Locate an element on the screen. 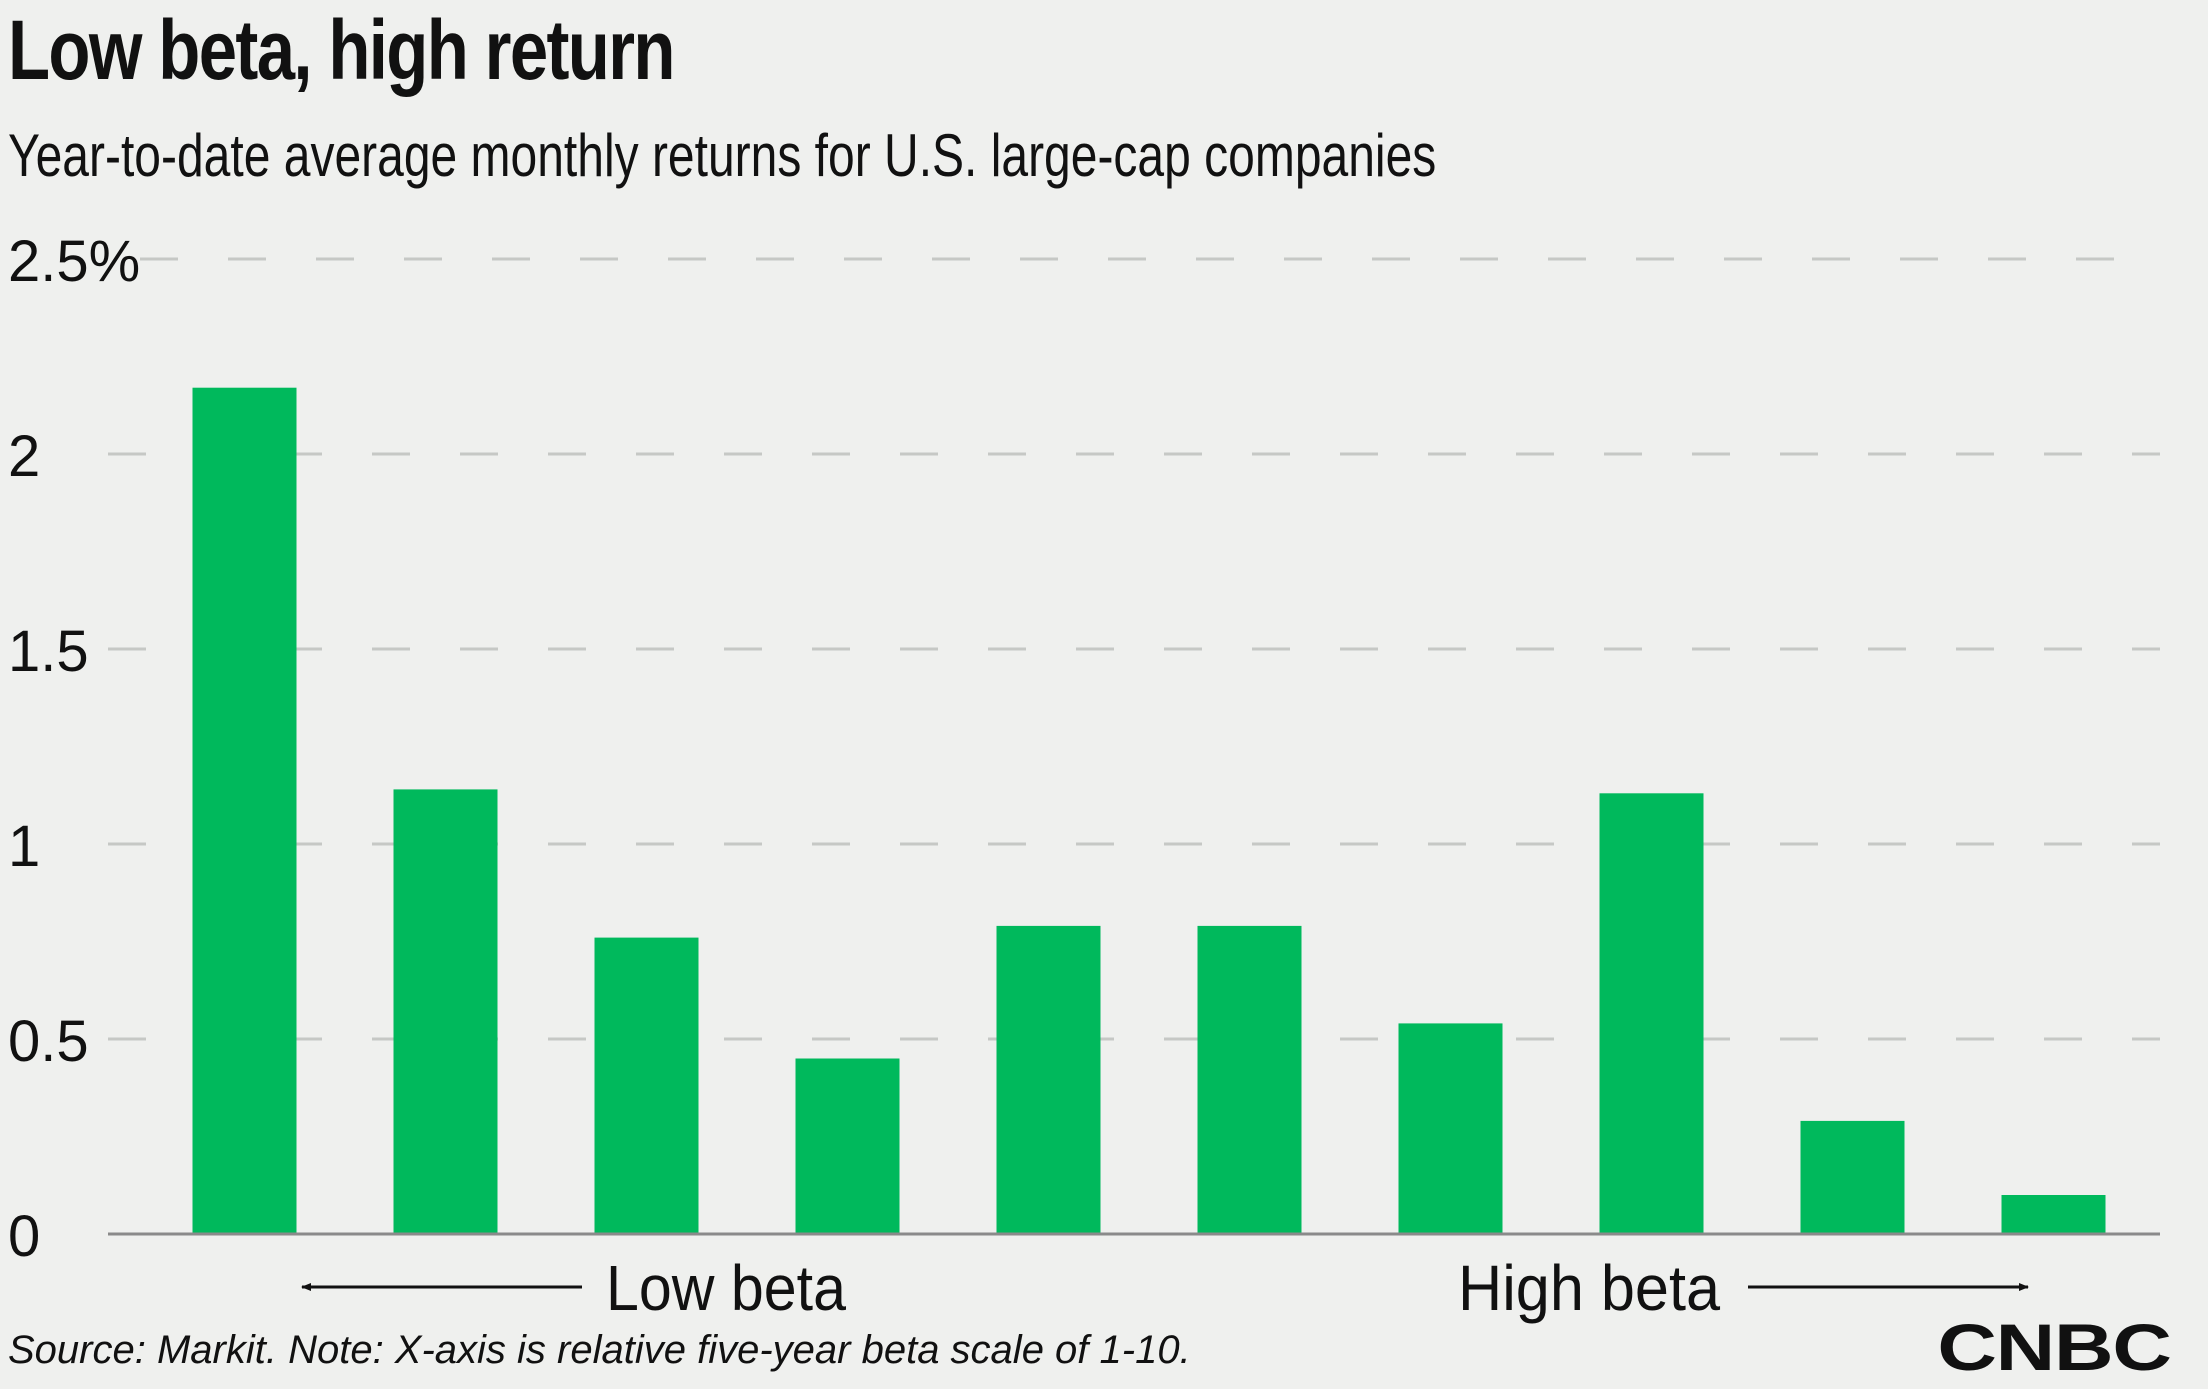  high-beta-label: High beta is located at coordinates (1589, 1288).